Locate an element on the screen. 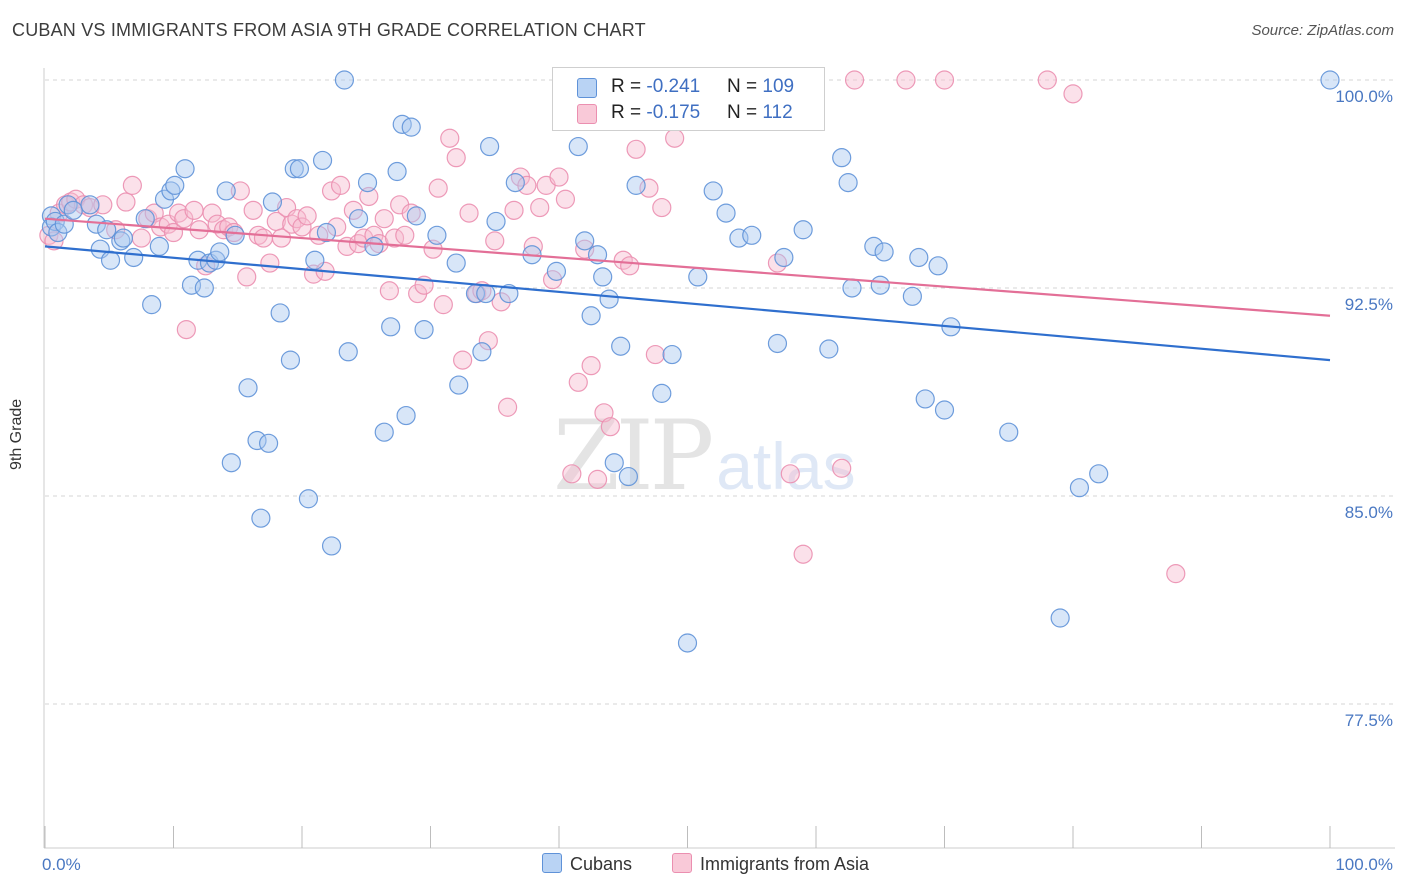 Image resolution: width=1406 pixels, height=892 pixels. legend-r-cubans: R = -0.241 is located at coordinates (656, 86).